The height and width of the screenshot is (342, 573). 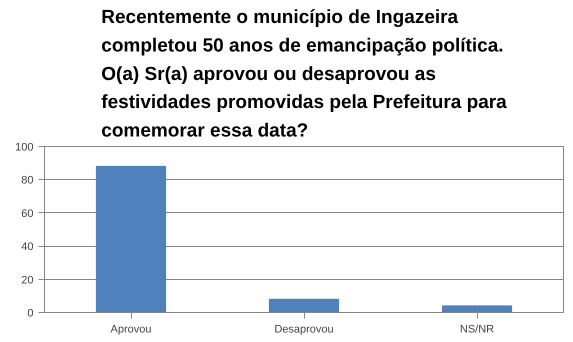 I want to click on y-tick-label: 20, so click(x=27, y=280).